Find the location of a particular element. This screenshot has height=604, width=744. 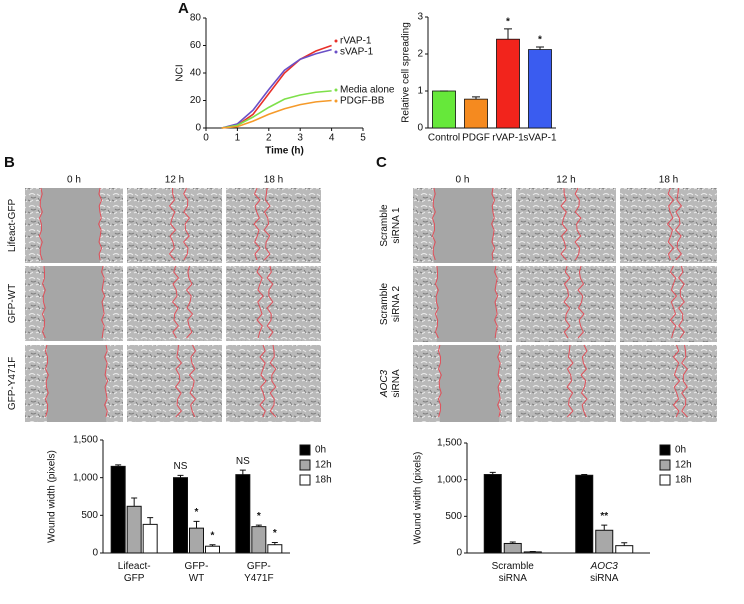

row-label-line: Scramble is located at coordinates (384, 303).